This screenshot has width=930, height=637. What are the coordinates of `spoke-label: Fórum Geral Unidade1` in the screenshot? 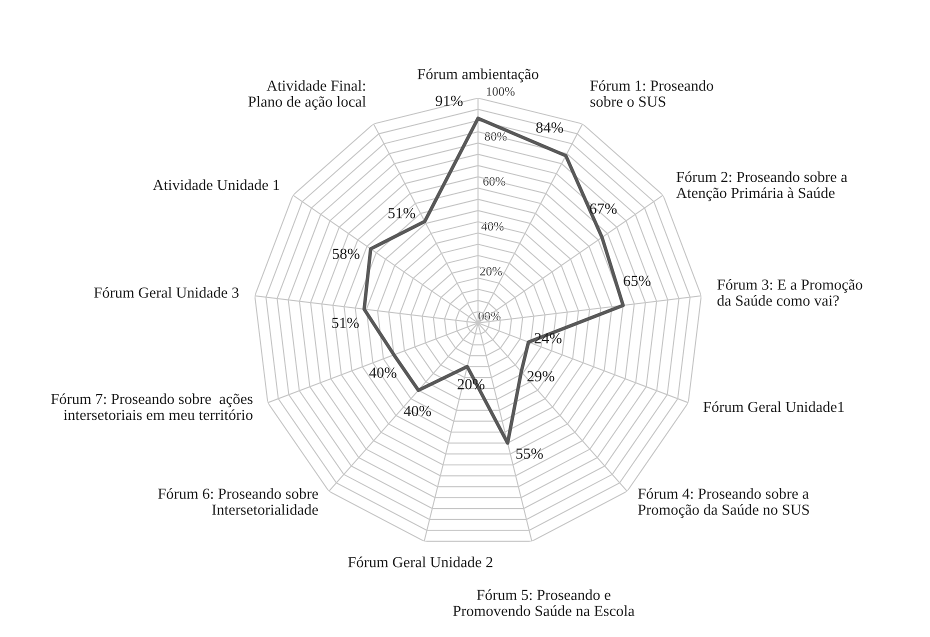 It's located at (773, 406).